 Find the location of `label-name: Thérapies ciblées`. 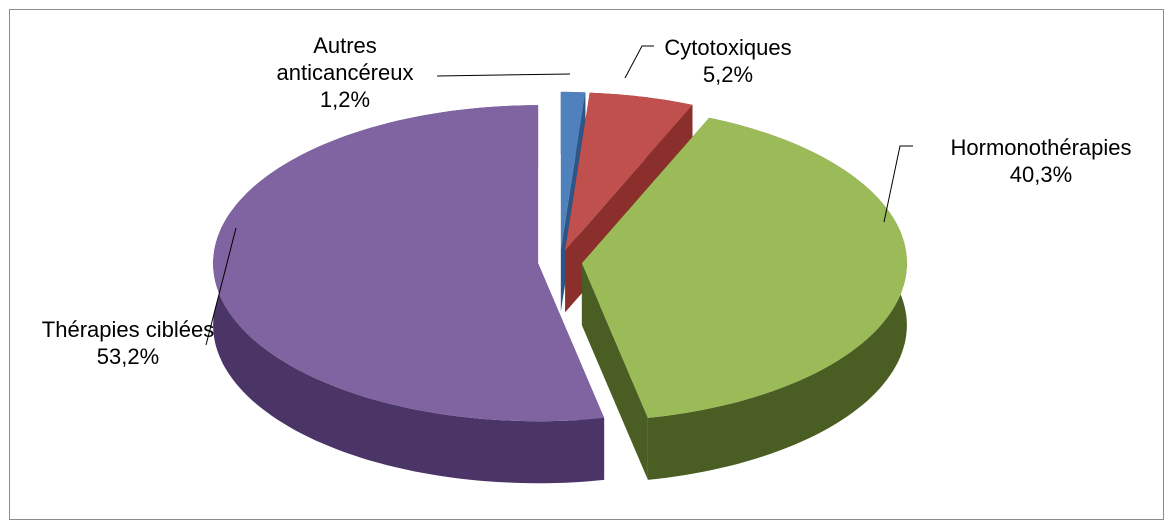

label-name: Thérapies ciblées is located at coordinates (128, 329).